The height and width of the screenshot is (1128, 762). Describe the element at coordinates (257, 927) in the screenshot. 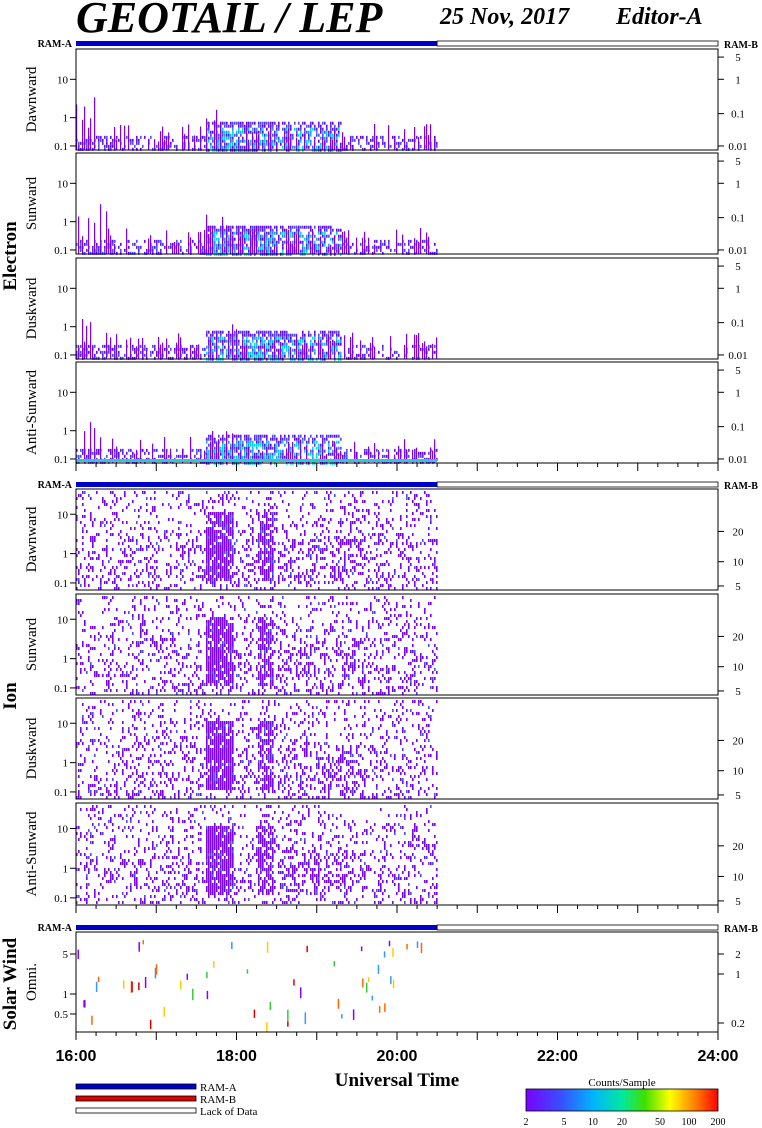

I see `mode-bar-sw` at that location.